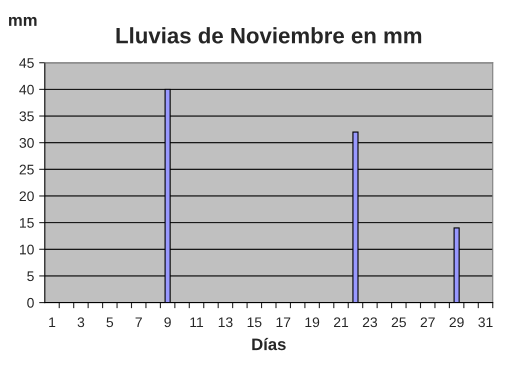  What do you see at coordinates (427, 322) in the screenshot?
I see `x-tick-label: 27` at bounding box center [427, 322].